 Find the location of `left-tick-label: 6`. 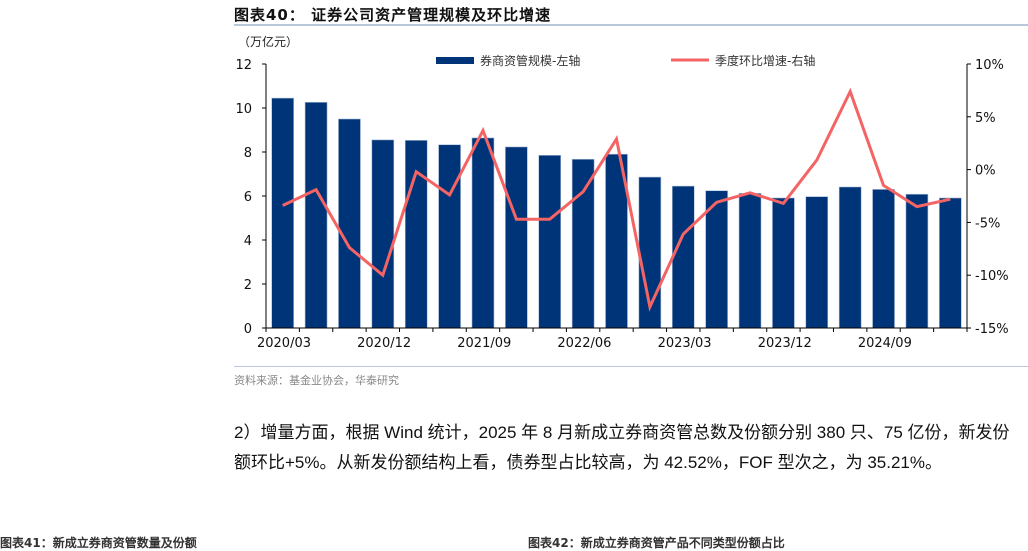

left-tick-label: 6 is located at coordinates (248, 197).